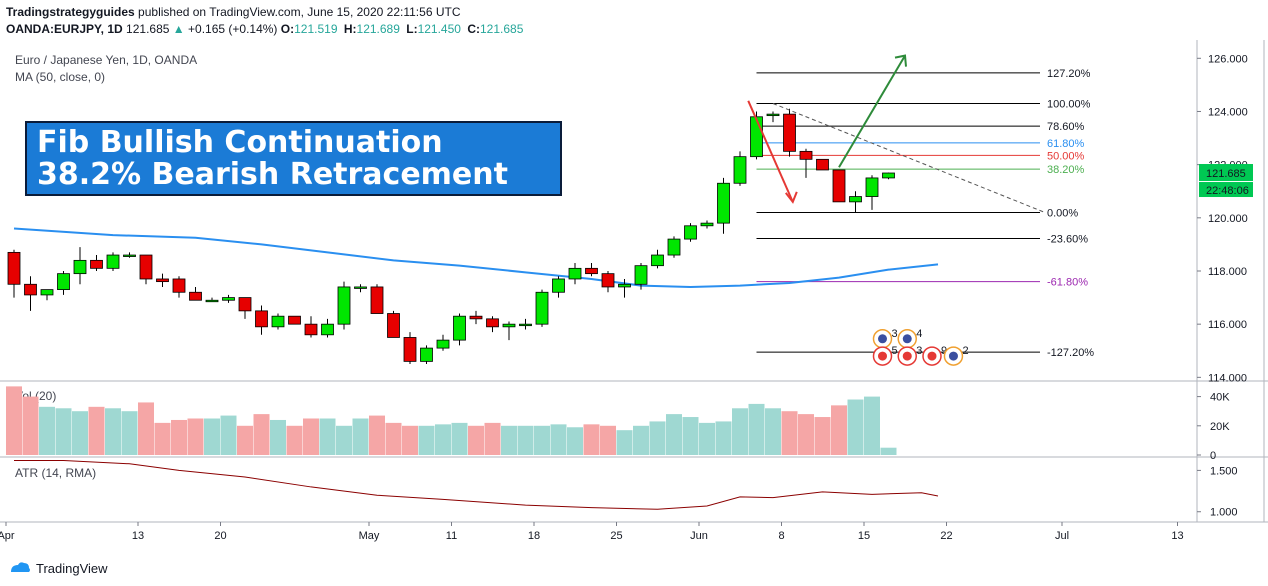  What do you see at coordinates (316, 29) in the screenshot?
I see `open-value: 121.519` at bounding box center [316, 29].